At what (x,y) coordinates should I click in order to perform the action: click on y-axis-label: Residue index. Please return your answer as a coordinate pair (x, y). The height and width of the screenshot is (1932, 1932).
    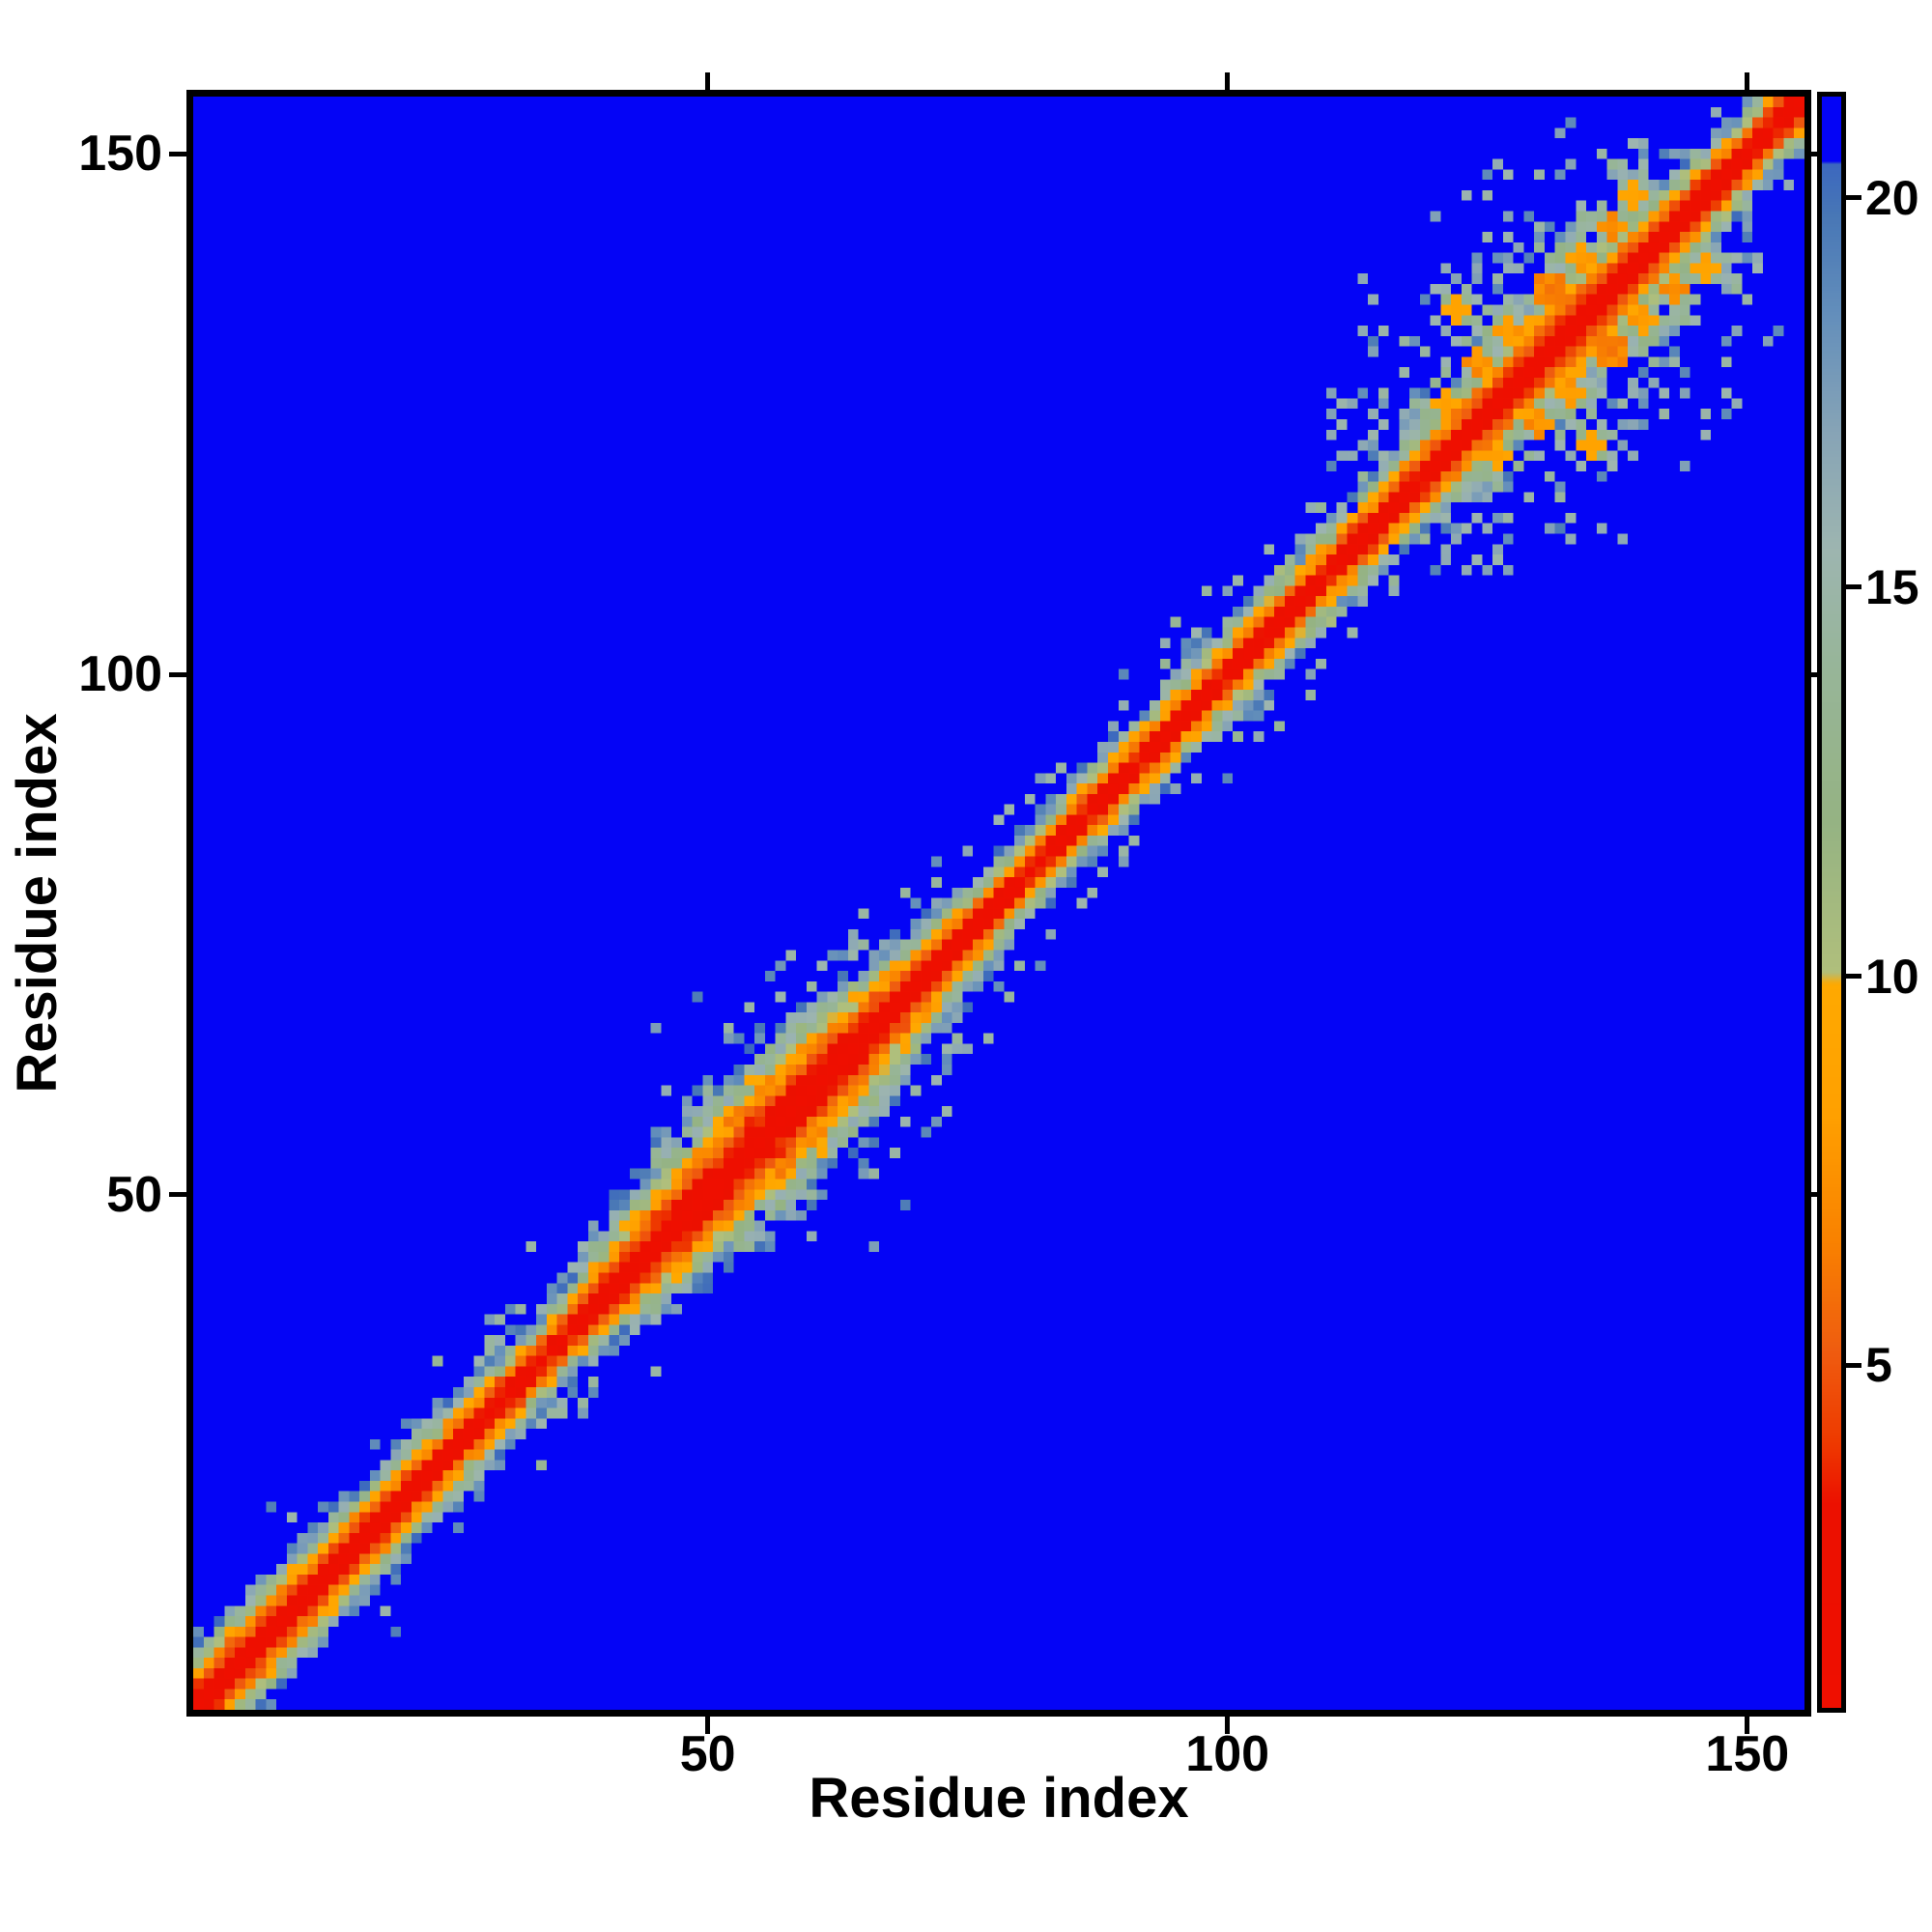
    Looking at the image, I should click on (37, 903).